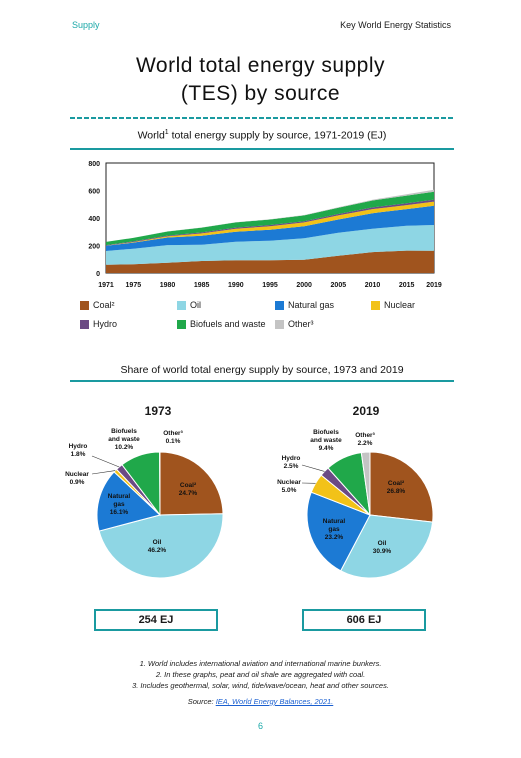  Describe the element at coordinates (270, 222) in the screenshot. I see `area-series-hydro` at that location.